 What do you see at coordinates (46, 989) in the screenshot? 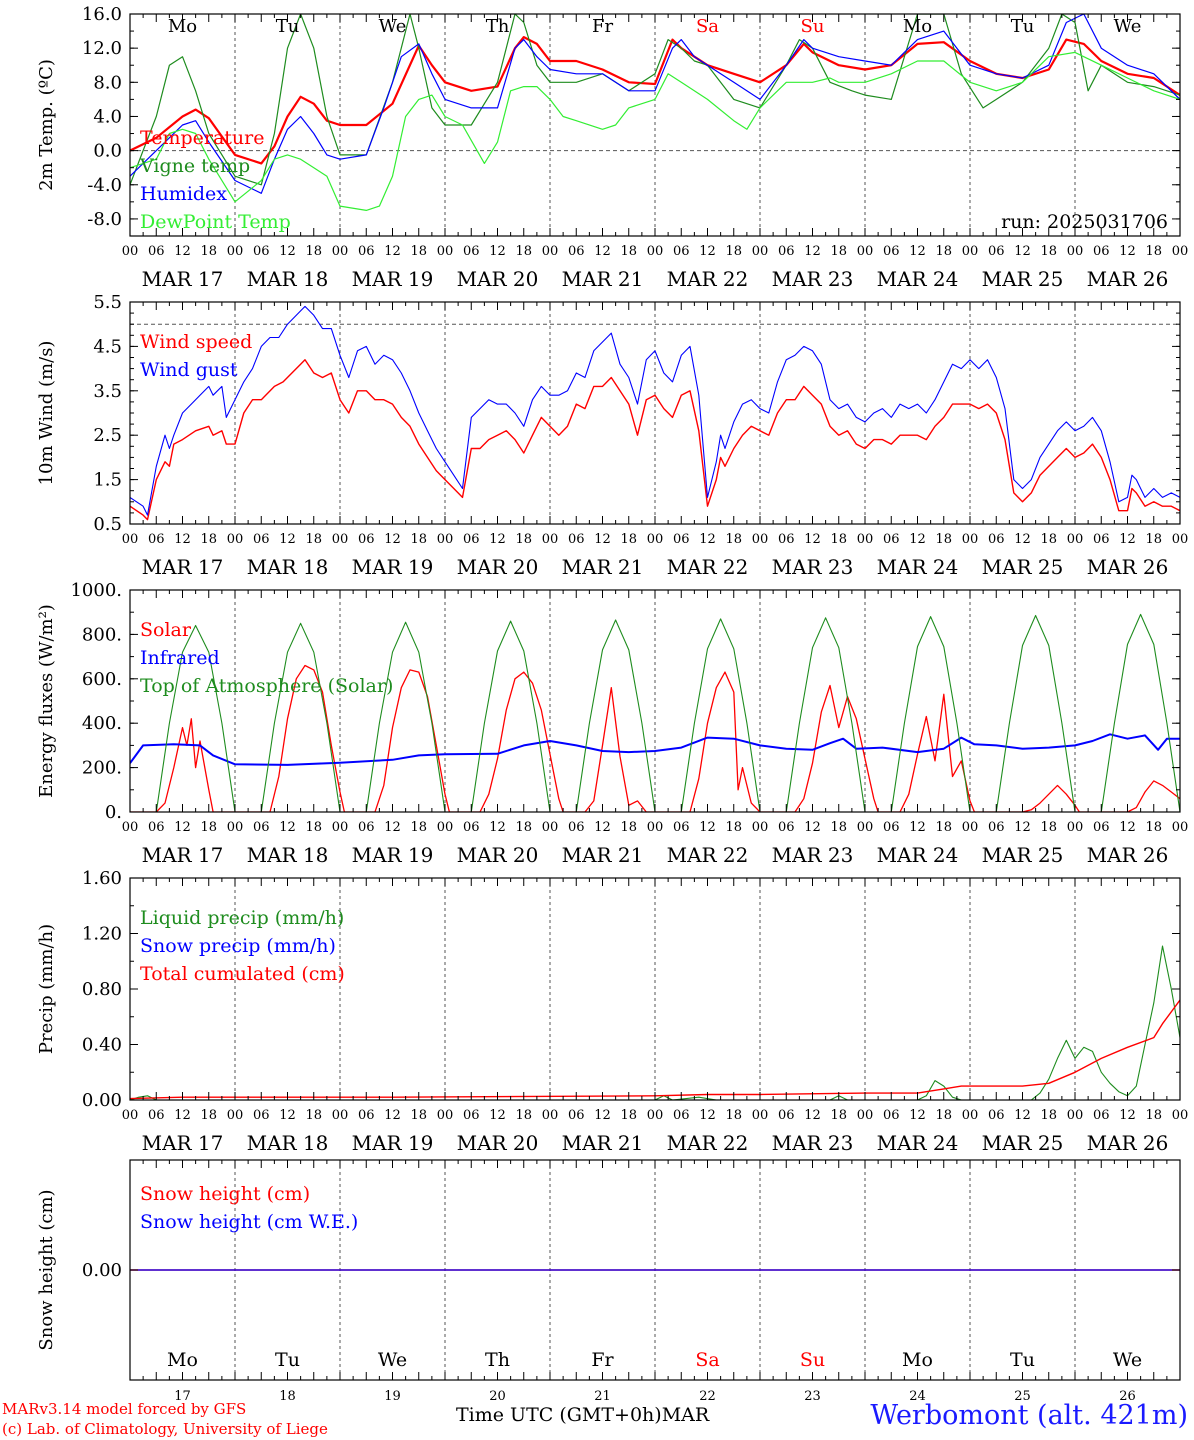
I see `y-axis-label: Precip (mm/h)` at bounding box center [46, 989].